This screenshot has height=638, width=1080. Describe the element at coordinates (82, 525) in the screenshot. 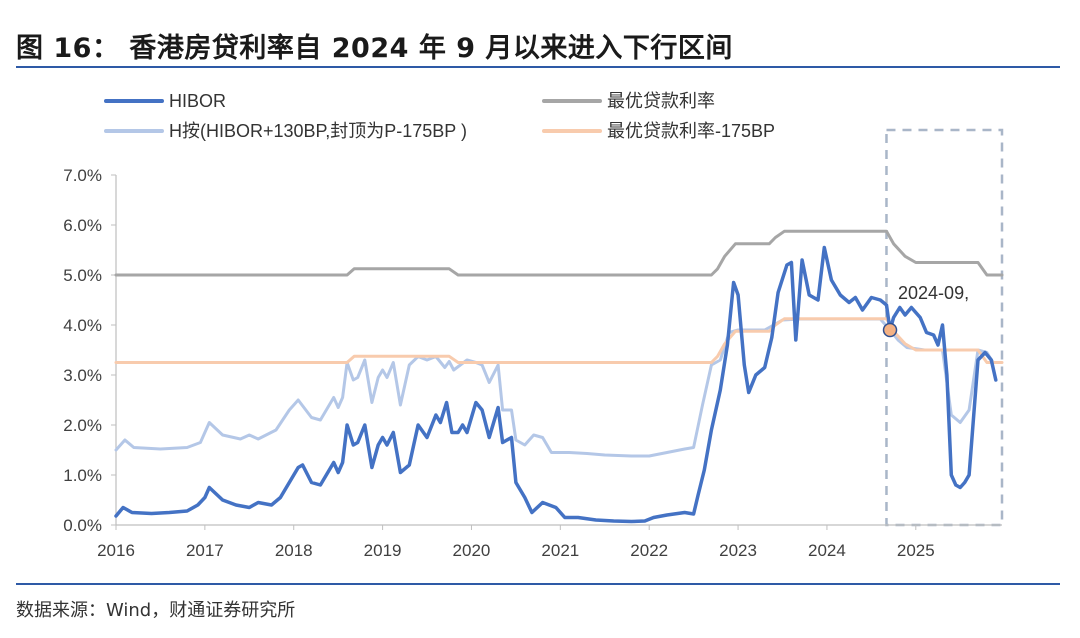

I see `y-tick-label: 0.0%` at that location.